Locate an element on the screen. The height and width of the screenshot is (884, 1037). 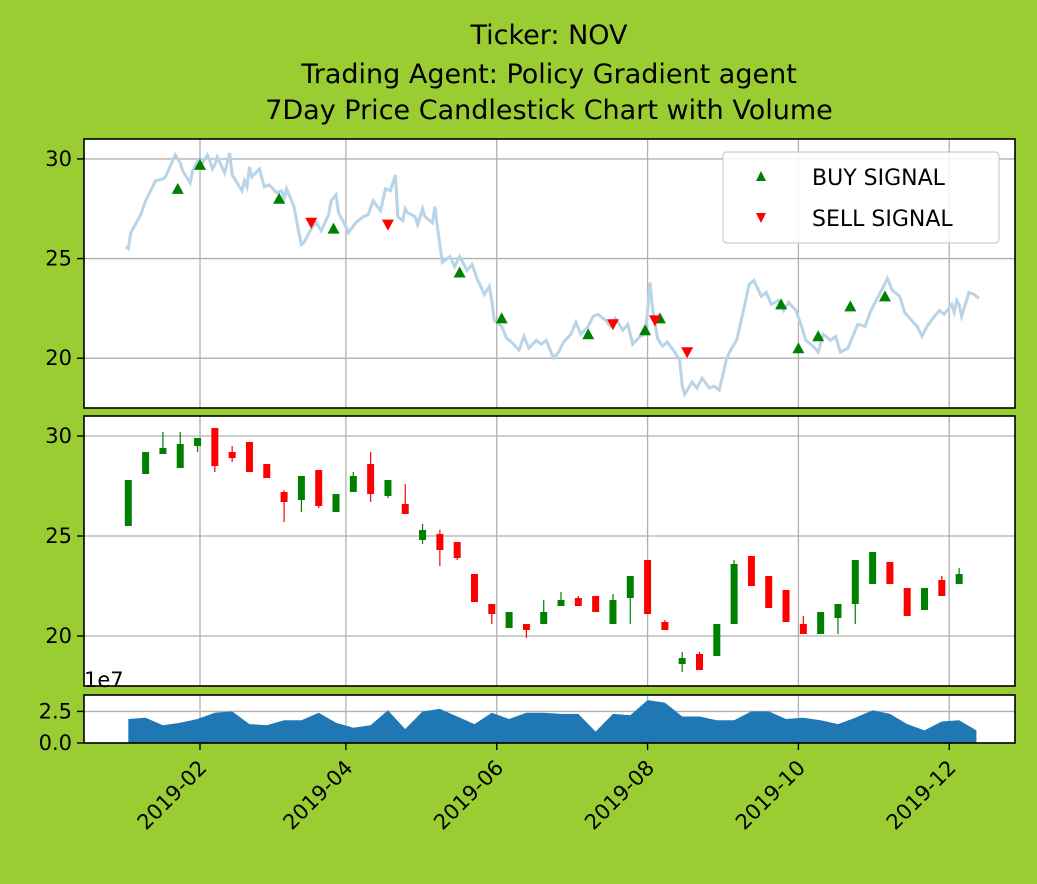
legend: BUY SIGNAL SELL SIGNAL is located at coordinates (861, 197).